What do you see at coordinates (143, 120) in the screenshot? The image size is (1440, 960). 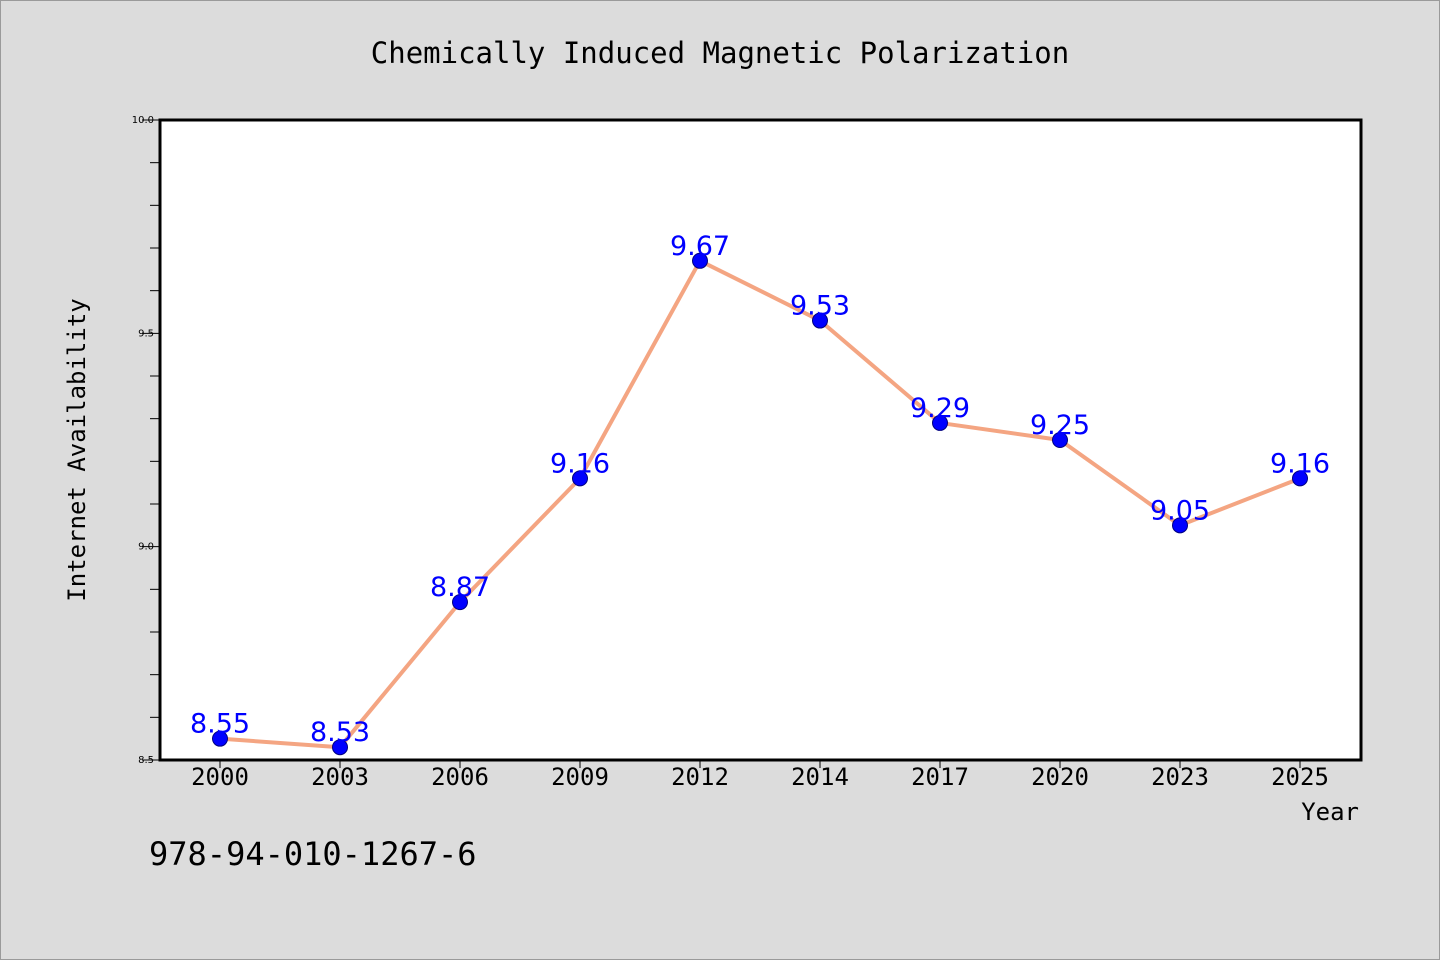 I see `y-tick-label: 10.0` at bounding box center [143, 120].